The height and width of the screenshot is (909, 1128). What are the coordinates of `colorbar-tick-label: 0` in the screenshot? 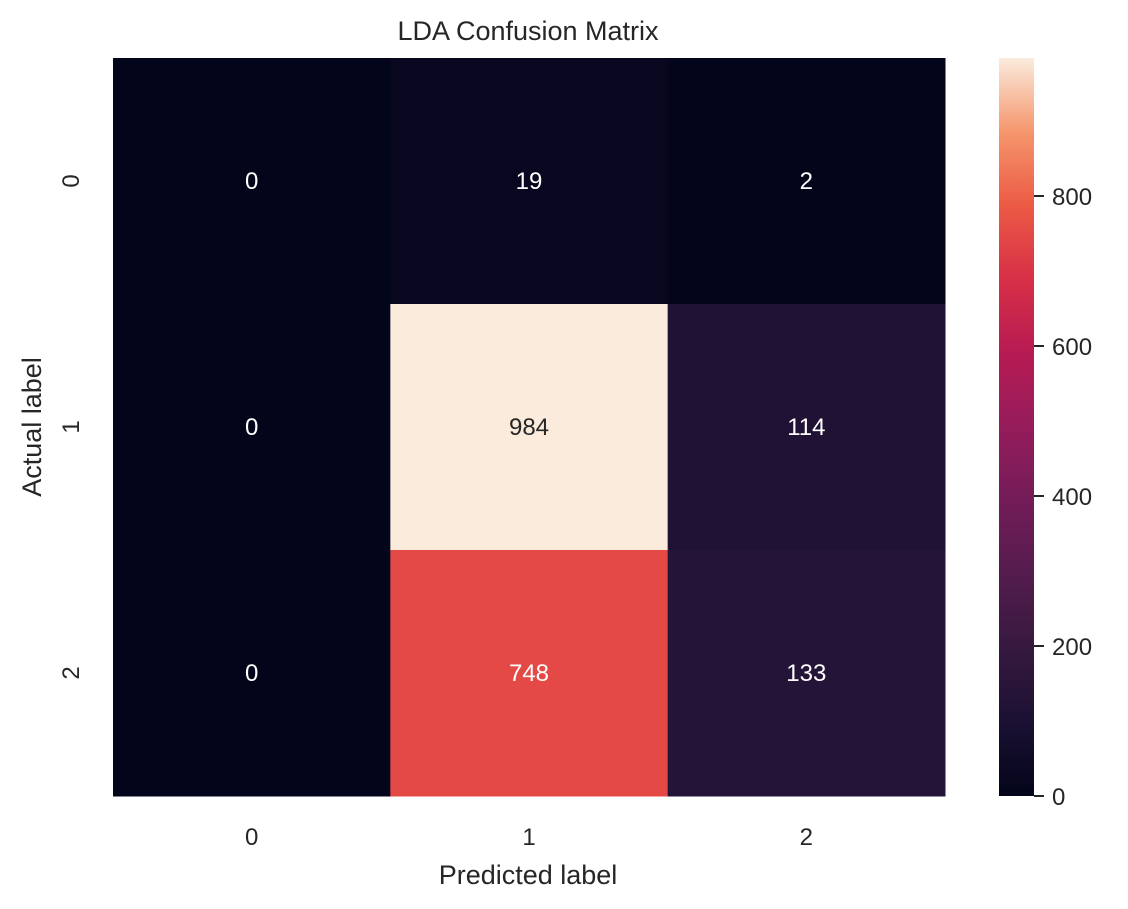 It's located at (1058, 797).